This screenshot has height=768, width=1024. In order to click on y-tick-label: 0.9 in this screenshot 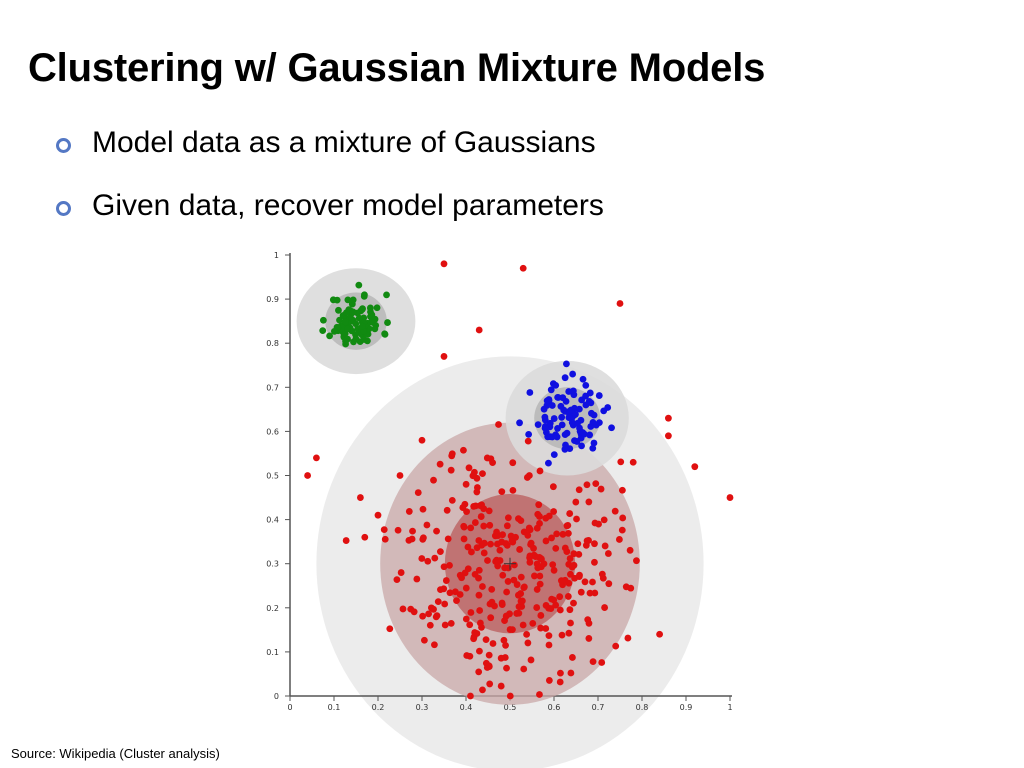, I will do `click(272, 299)`.